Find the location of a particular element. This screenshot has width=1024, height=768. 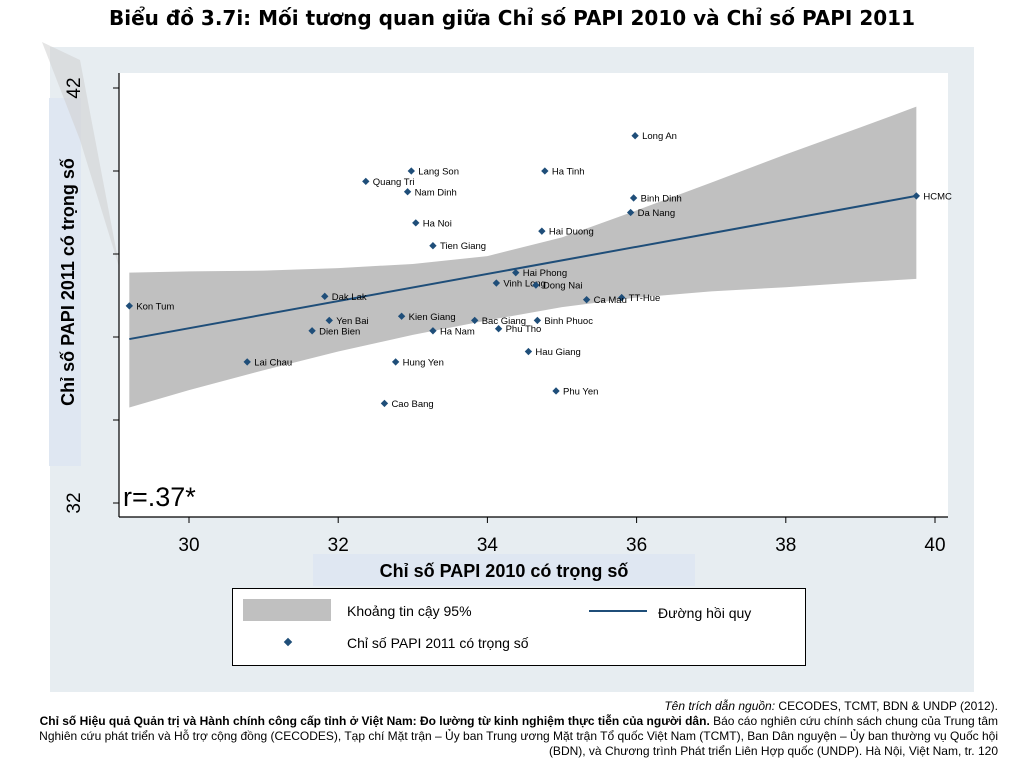

x-tick-label: 32 is located at coordinates (338, 545).